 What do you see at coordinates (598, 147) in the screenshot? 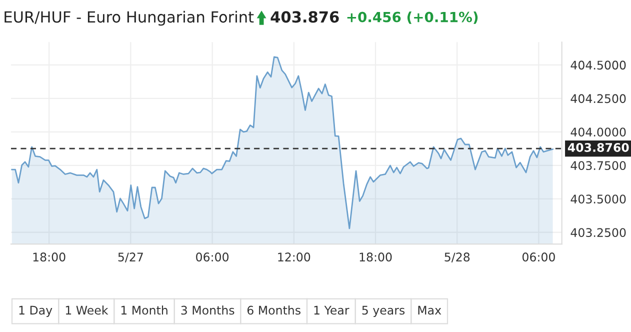
I see `ref-line-label: 403.8760` at bounding box center [598, 147].